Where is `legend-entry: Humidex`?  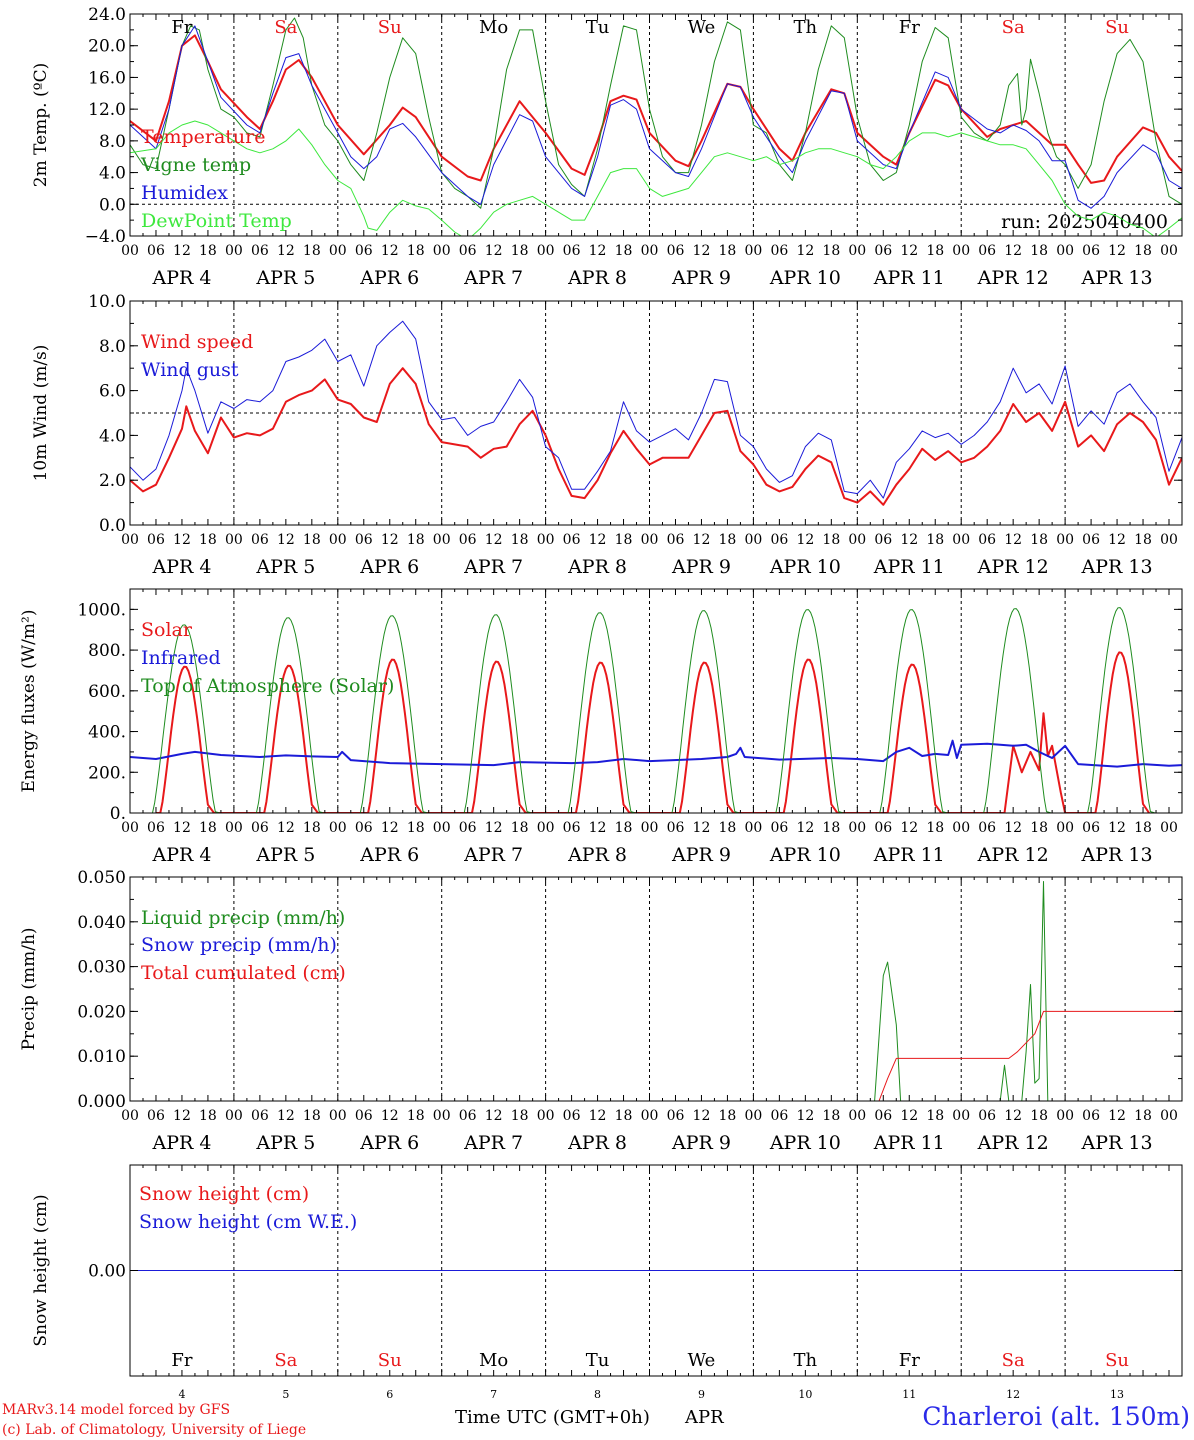
legend-entry: Humidex is located at coordinates (184, 193).